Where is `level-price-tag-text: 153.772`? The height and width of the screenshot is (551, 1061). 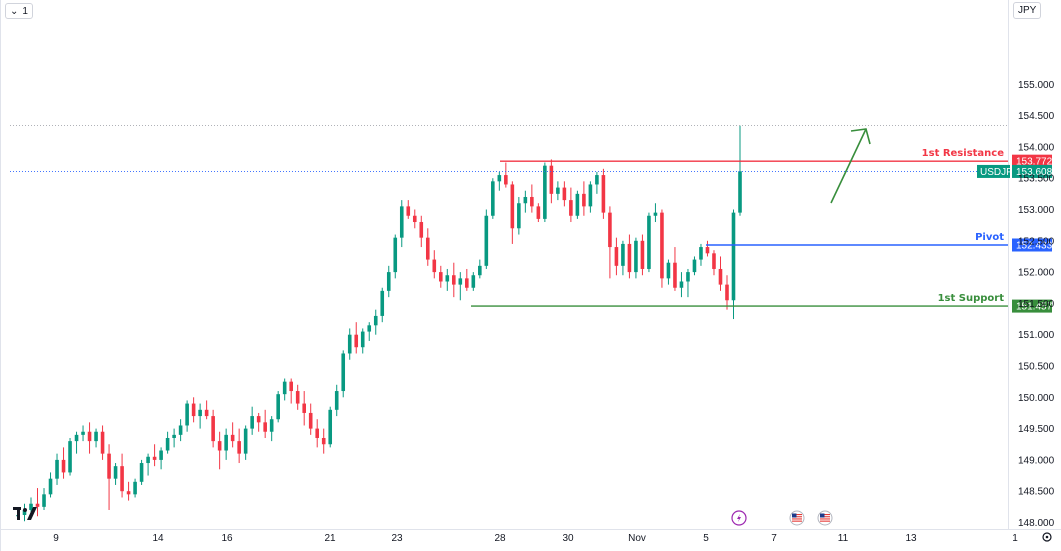
level-price-tag-text: 153.772 is located at coordinates (1034, 162).